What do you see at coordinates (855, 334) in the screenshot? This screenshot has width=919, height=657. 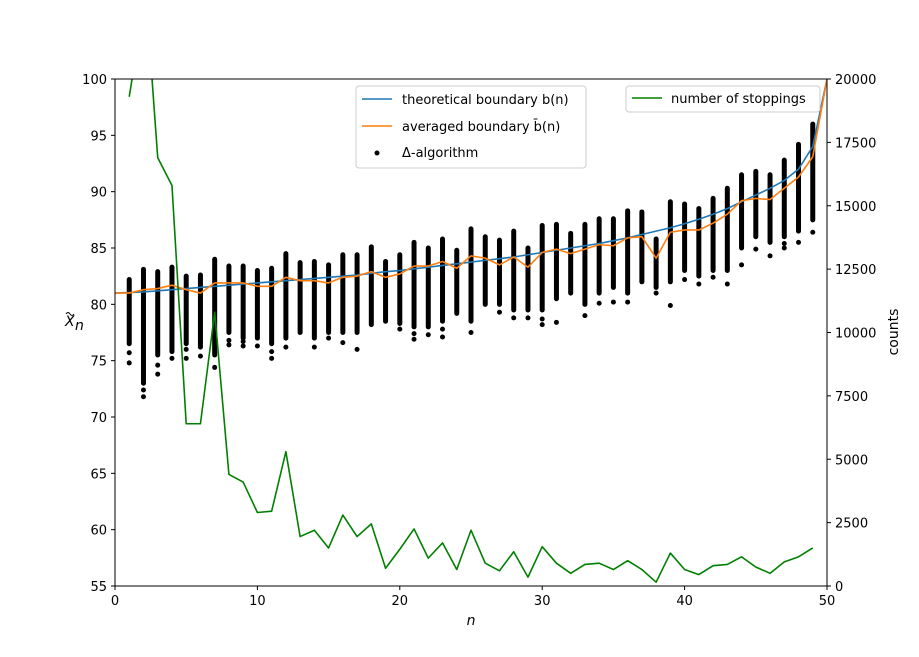 I see `y-right-tick-label: 10000` at bounding box center [855, 334].